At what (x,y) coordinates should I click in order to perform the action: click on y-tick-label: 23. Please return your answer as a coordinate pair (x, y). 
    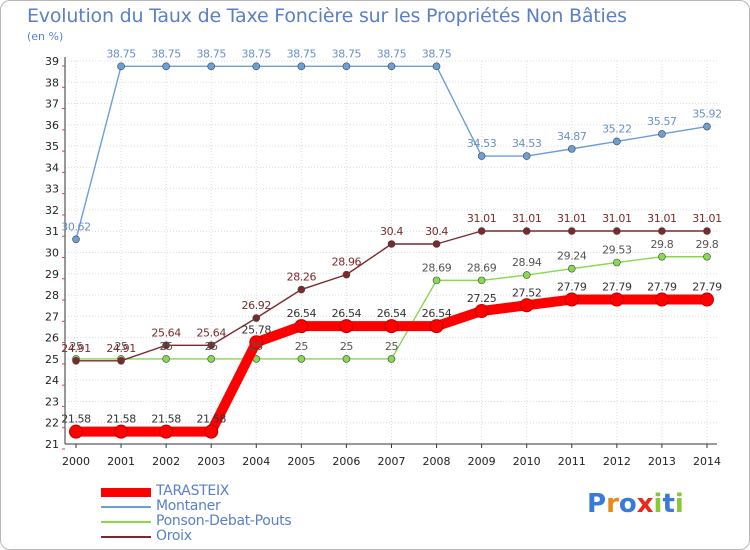
    Looking at the image, I should click on (52, 401).